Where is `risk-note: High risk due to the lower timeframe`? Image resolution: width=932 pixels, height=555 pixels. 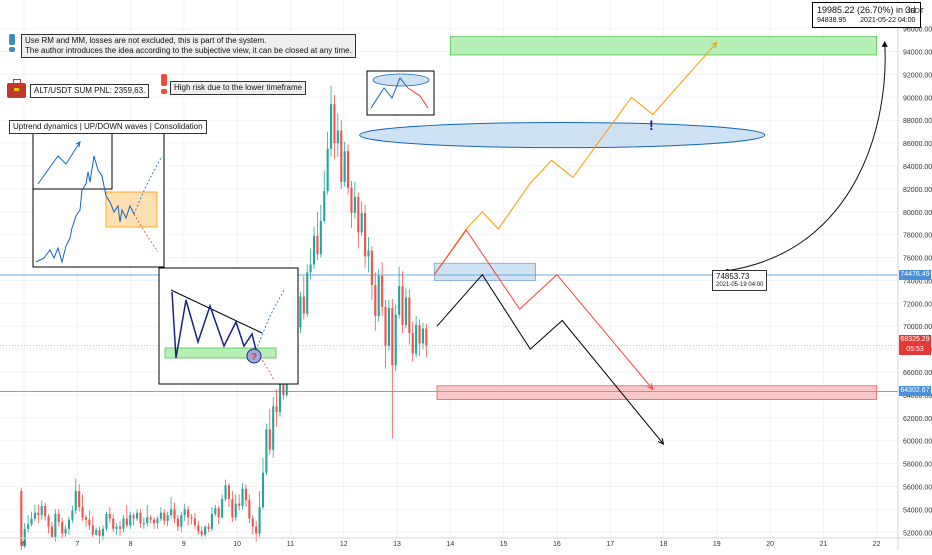
risk-note: High risk due to the lower timeframe is located at coordinates (238, 88).